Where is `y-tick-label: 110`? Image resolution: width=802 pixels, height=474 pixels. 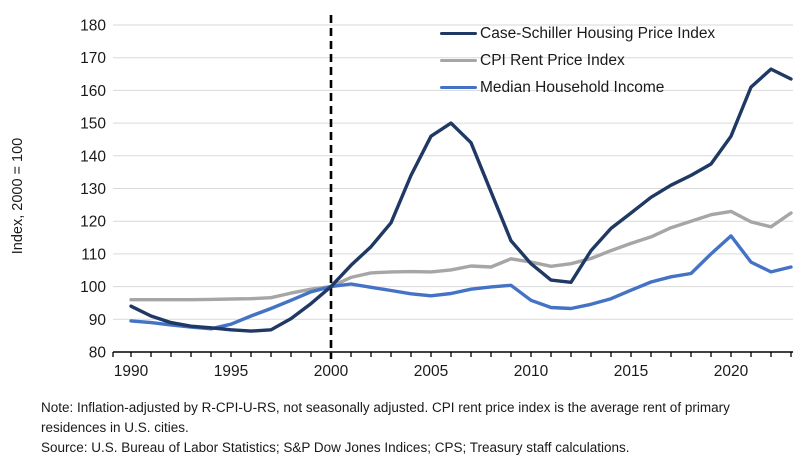 y-tick-label: 110 is located at coordinates (93, 254).